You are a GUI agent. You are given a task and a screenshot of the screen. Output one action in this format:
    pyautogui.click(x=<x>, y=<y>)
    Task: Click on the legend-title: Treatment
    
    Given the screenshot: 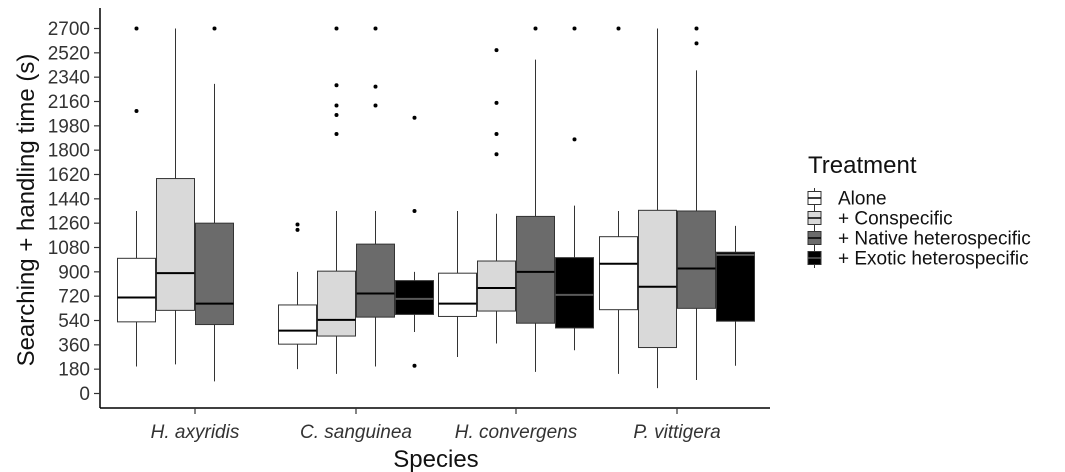 What is the action you would take?
    pyautogui.click(x=862, y=165)
    